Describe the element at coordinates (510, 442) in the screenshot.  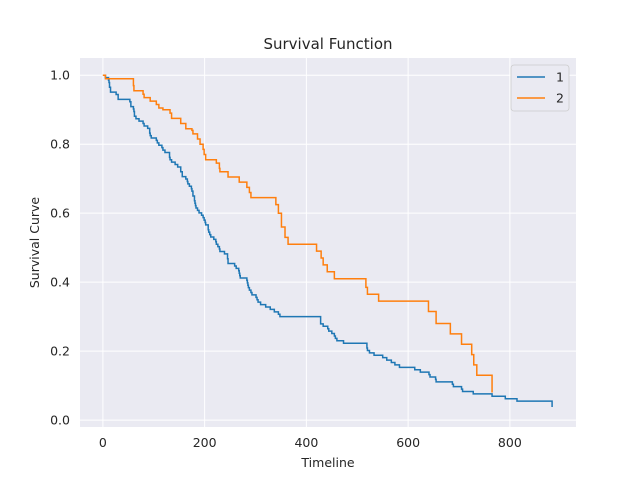
I see `x-tick-label: 800` at that location.